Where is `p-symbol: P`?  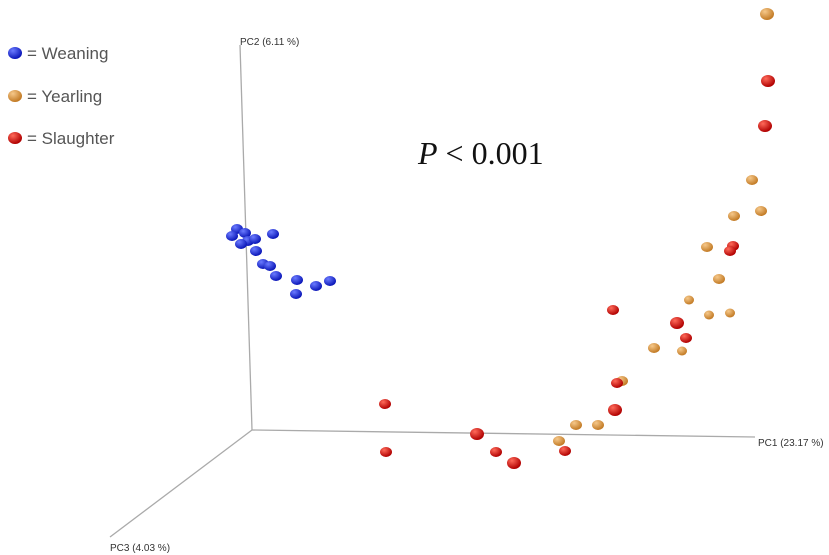 p-symbol: P is located at coordinates (427, 153).